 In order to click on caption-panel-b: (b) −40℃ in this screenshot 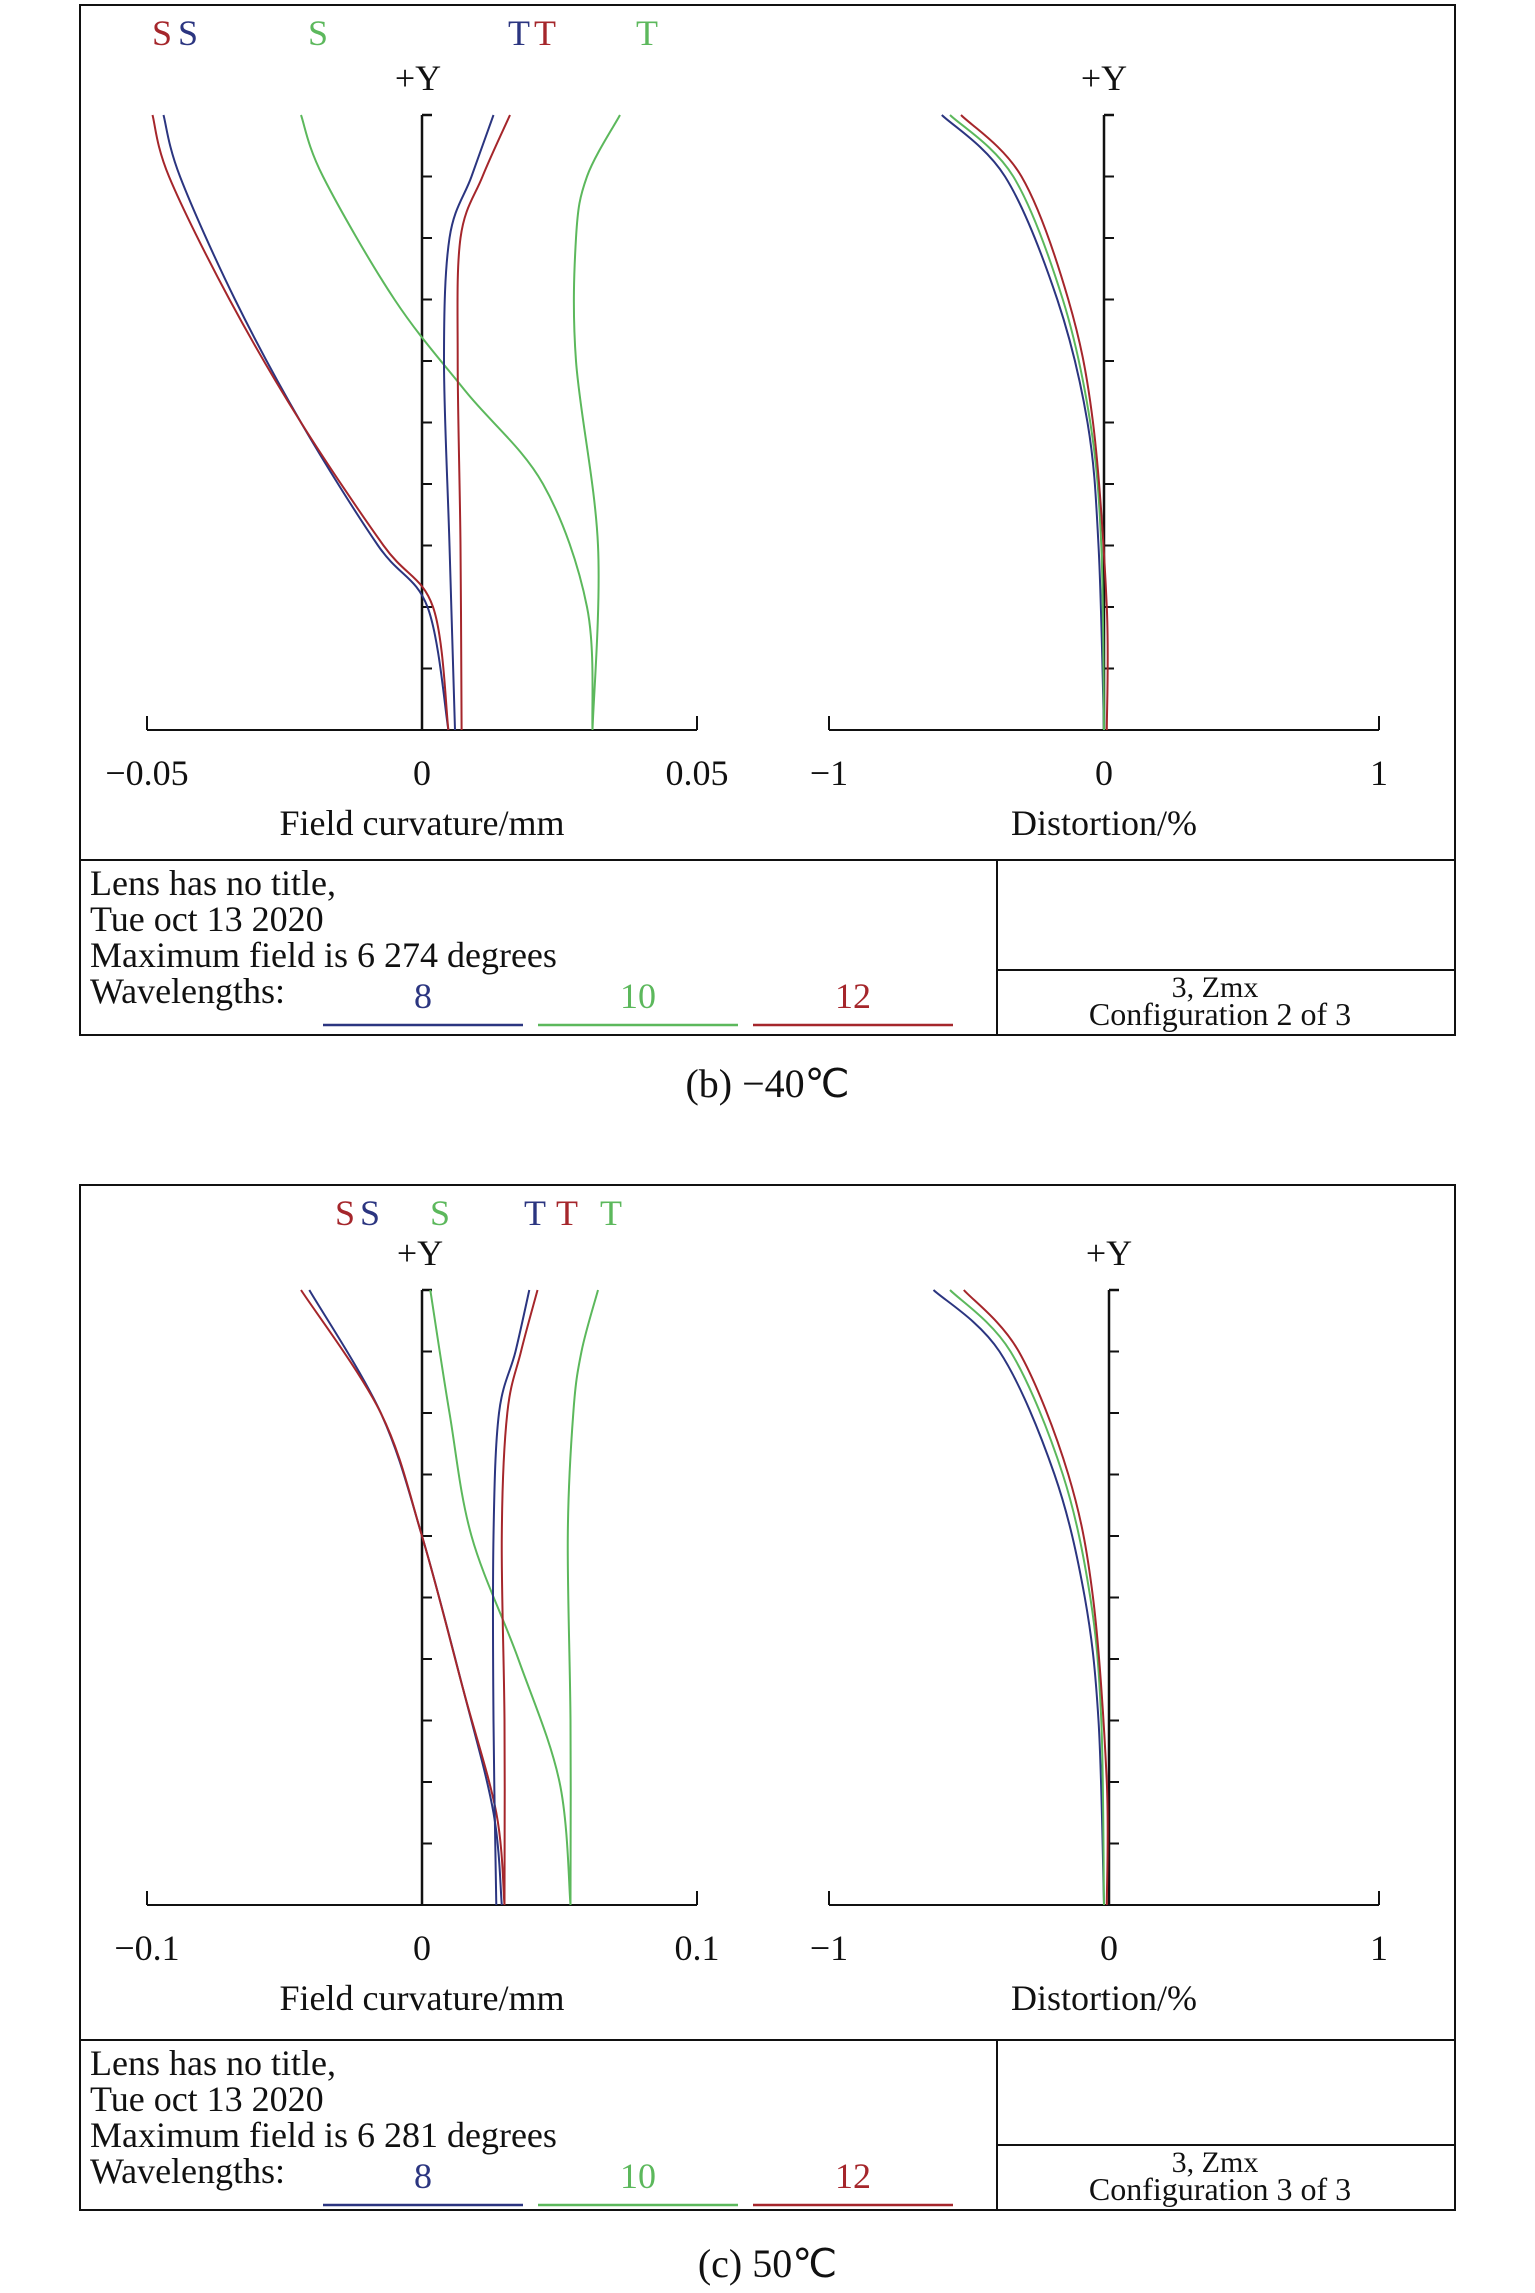, I will do `click(767, 1083)`.